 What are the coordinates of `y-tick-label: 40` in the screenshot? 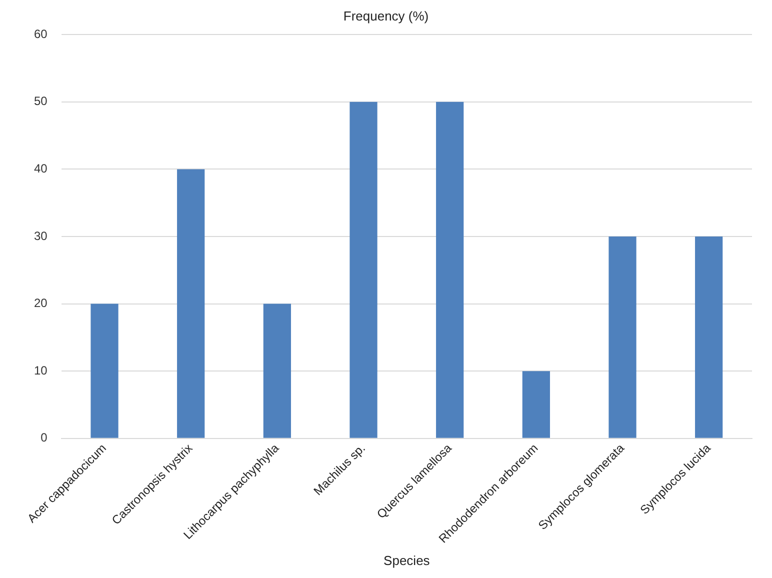 It's located at (41, 169).